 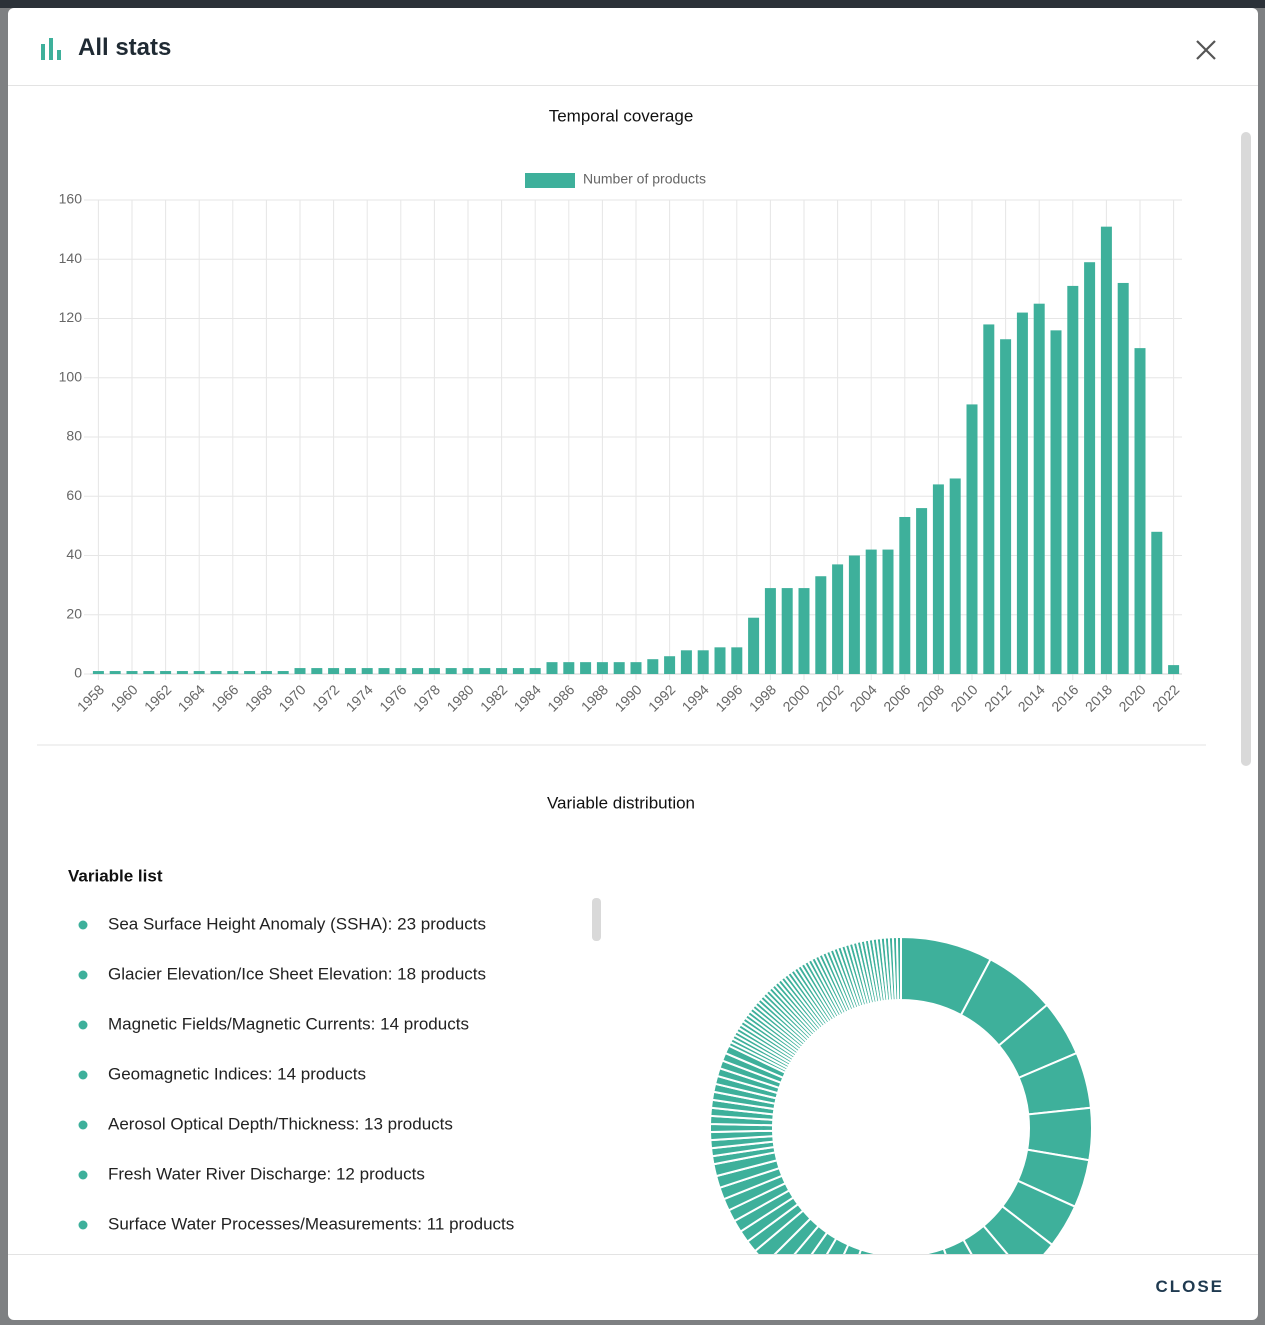 What do you see at coordinates (550, 180) in the screenshot?
I see `legend-swatch` at bounding box center [550, 180].